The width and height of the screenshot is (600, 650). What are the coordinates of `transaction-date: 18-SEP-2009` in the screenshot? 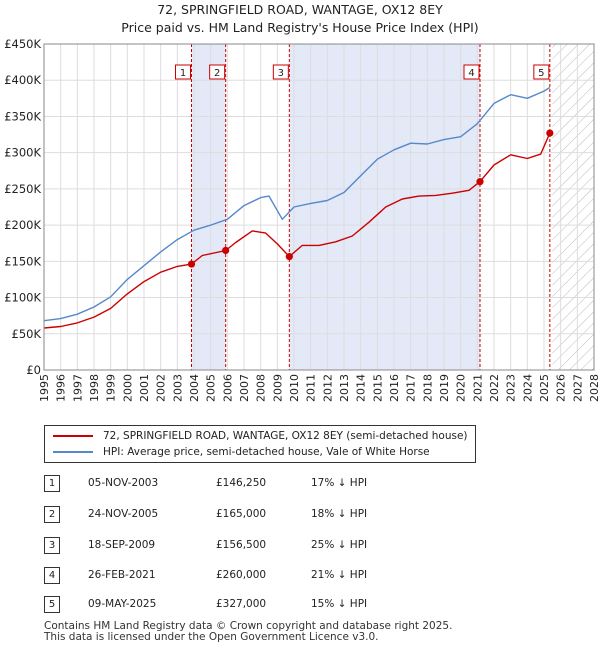 It's located at (122, 545).